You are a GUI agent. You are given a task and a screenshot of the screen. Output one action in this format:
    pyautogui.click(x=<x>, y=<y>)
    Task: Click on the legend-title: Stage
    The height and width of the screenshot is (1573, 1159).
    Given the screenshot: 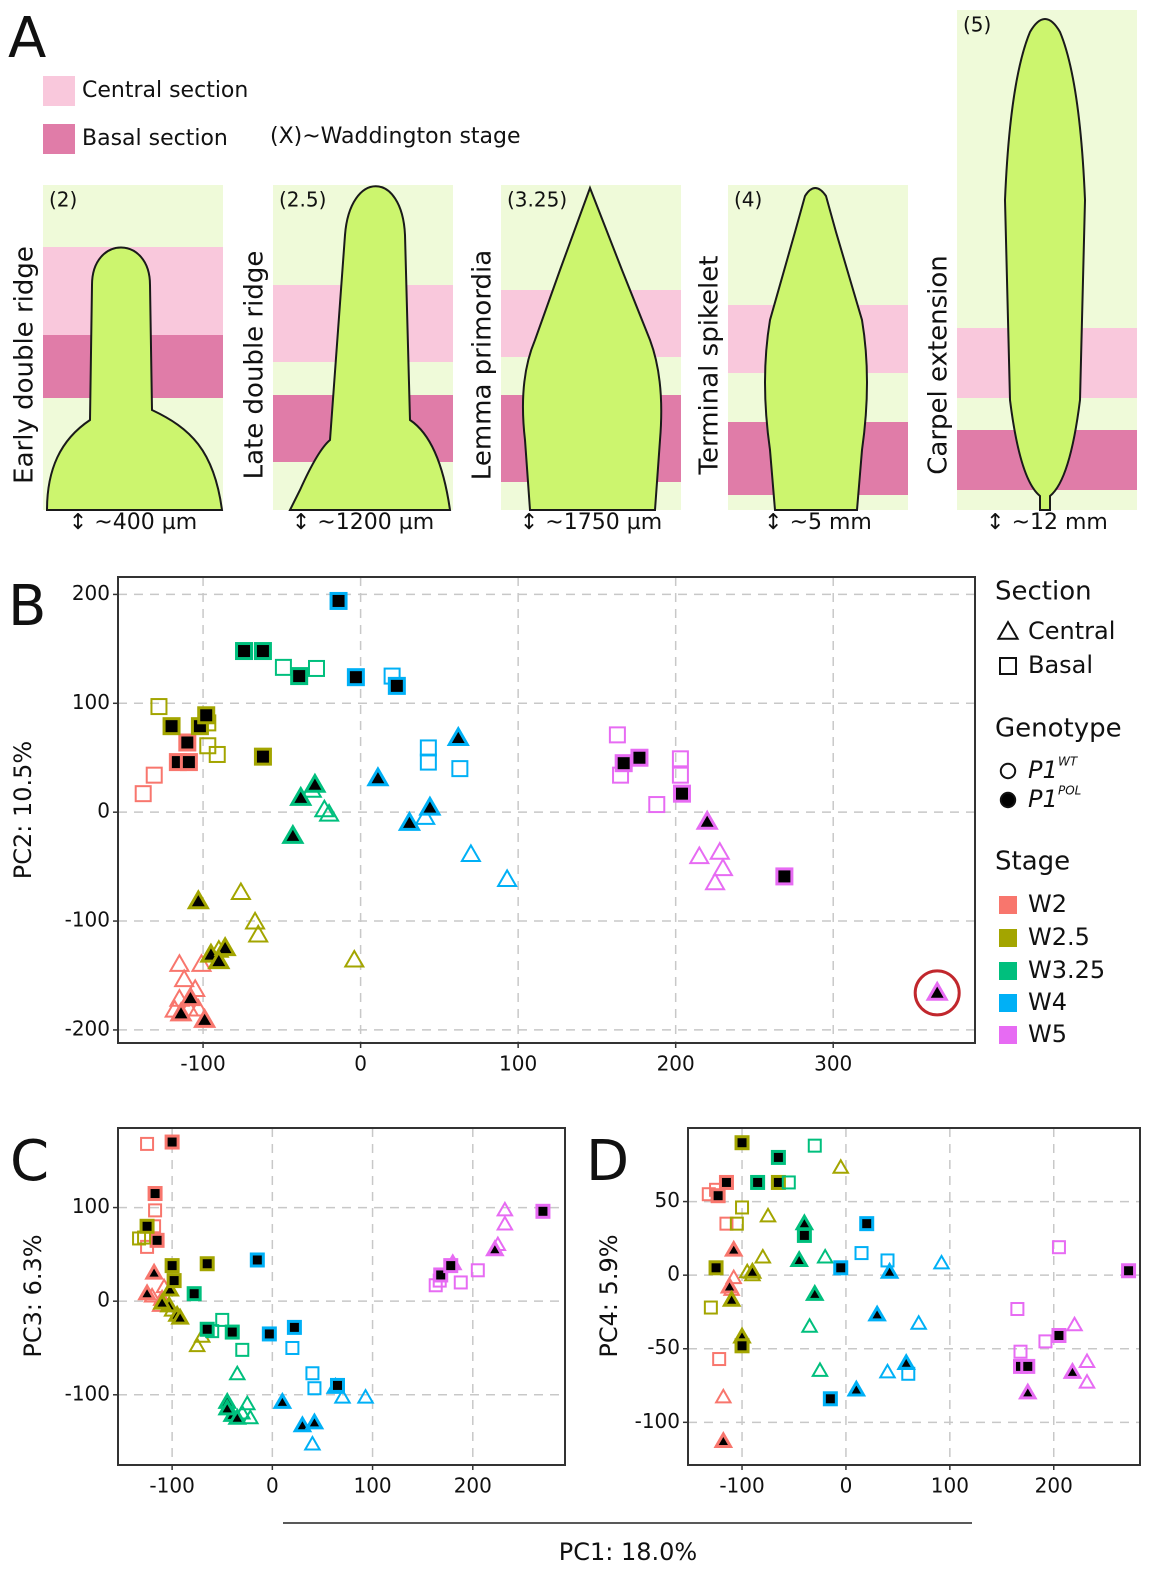 What is the action you would take?
    pyautogui.click(x=1032, y=862)
    